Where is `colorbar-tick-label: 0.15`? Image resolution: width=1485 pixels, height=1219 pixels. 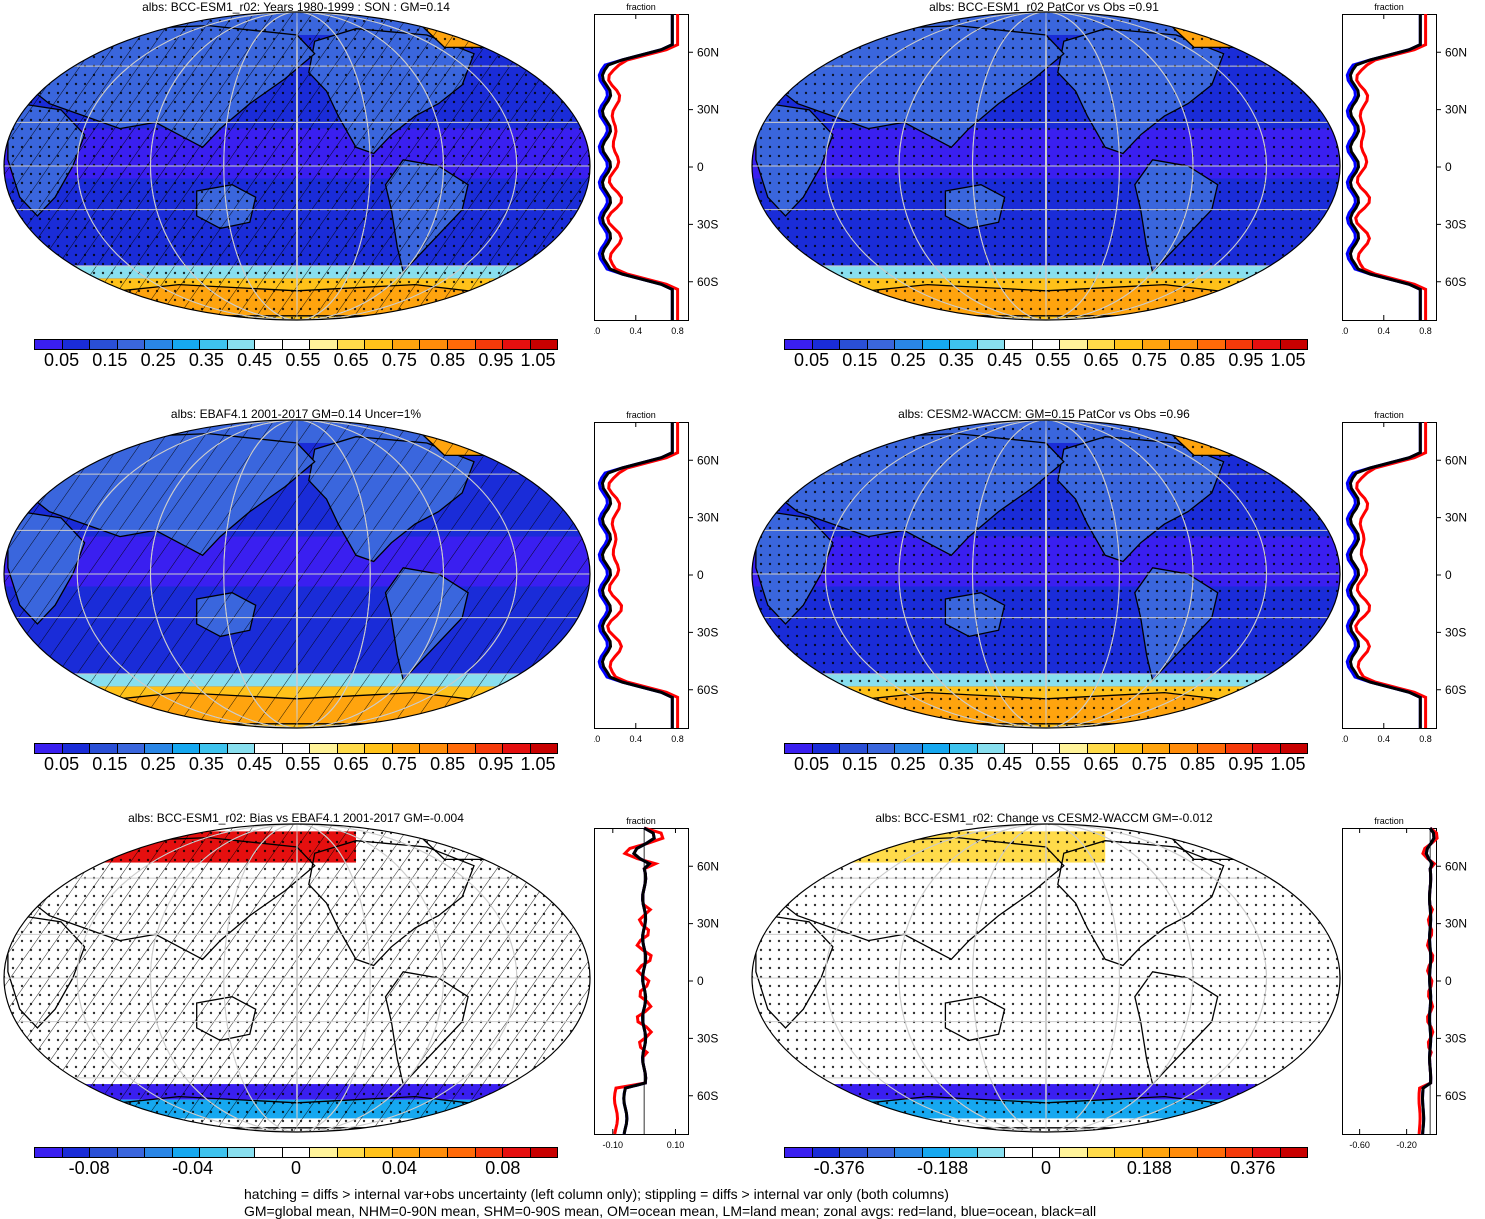 colorbar-tick-label: 0.15 is located at coordinates (860, 764).